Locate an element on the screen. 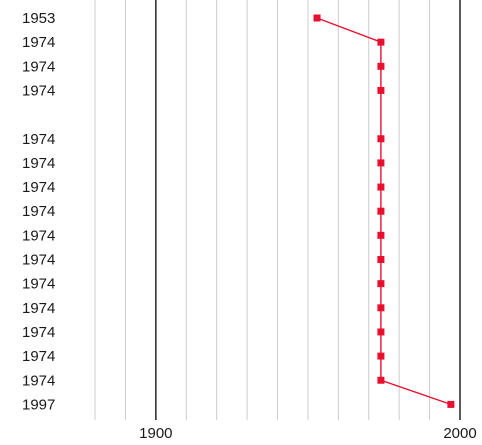  row-label: 1997 is located at coordinates (38, 404).